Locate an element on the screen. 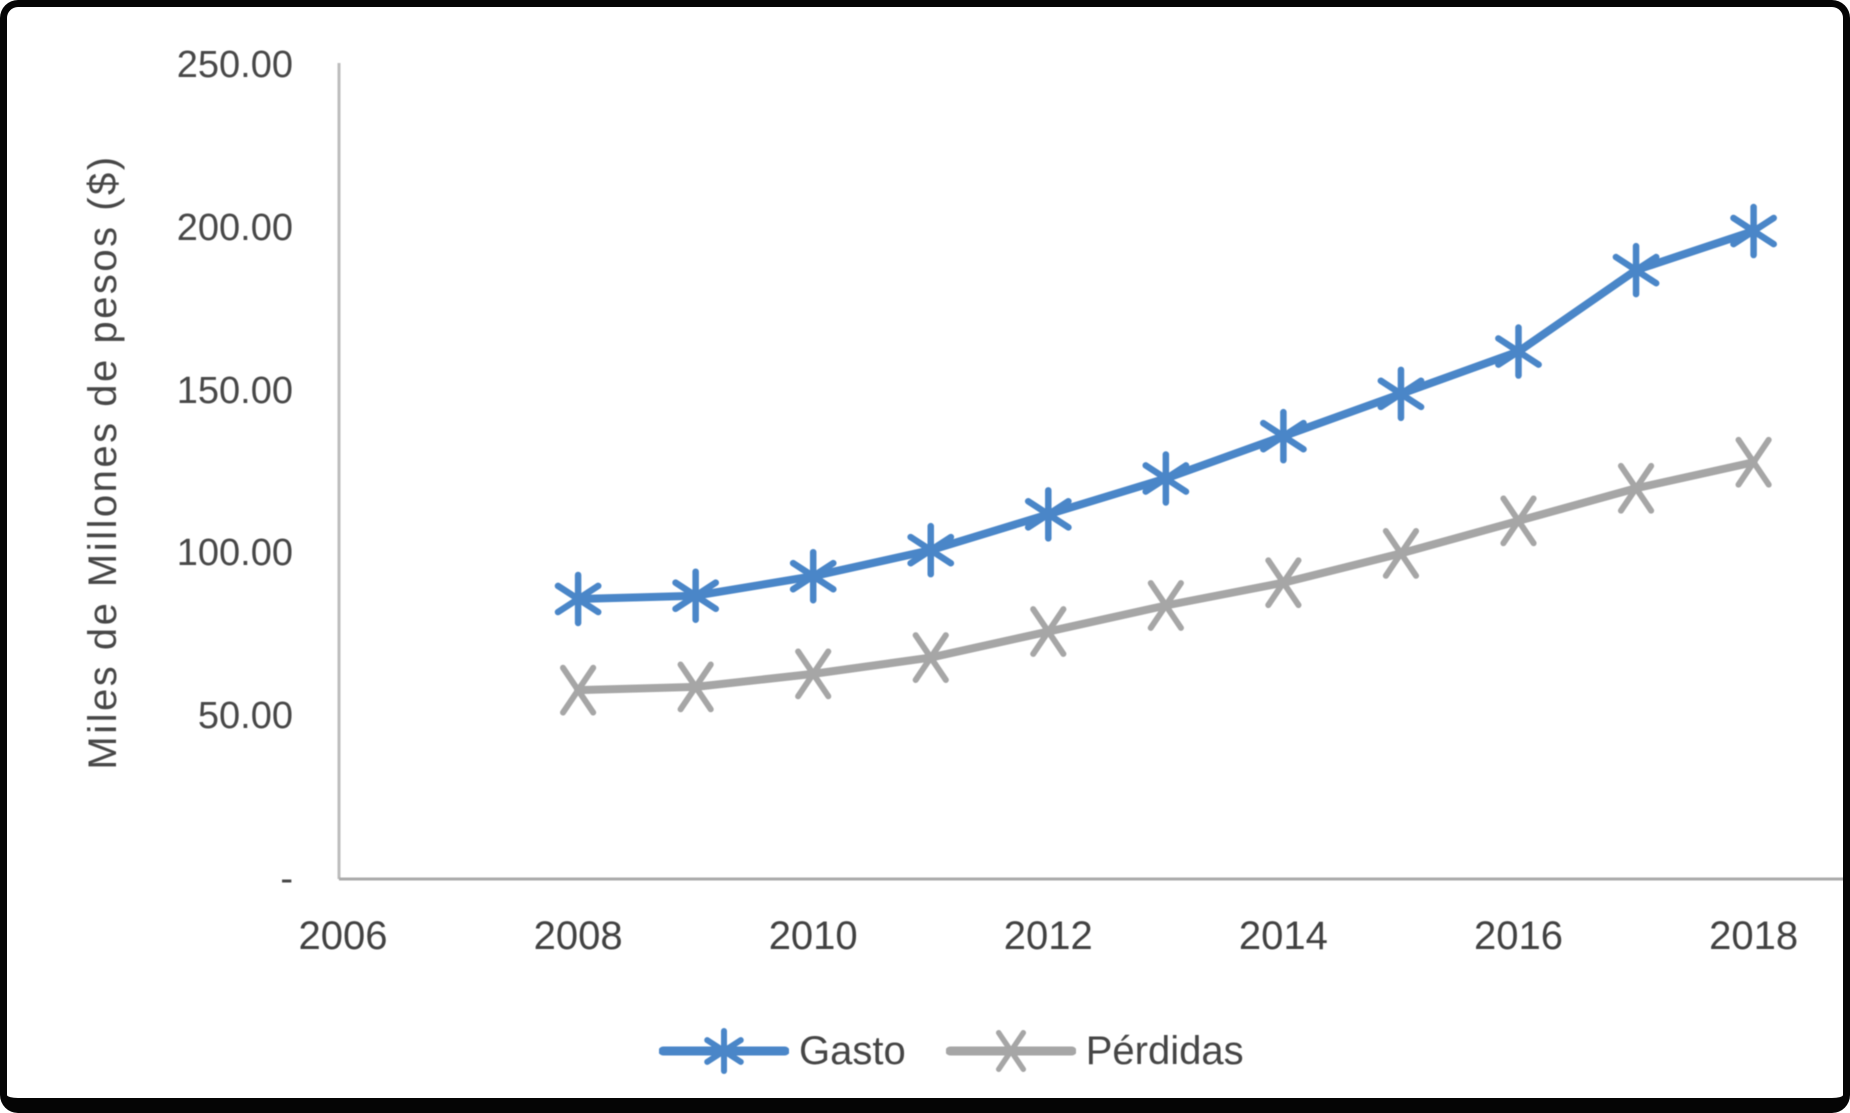  x-tick-label: 2018 is located at coordinates (1754, 936).